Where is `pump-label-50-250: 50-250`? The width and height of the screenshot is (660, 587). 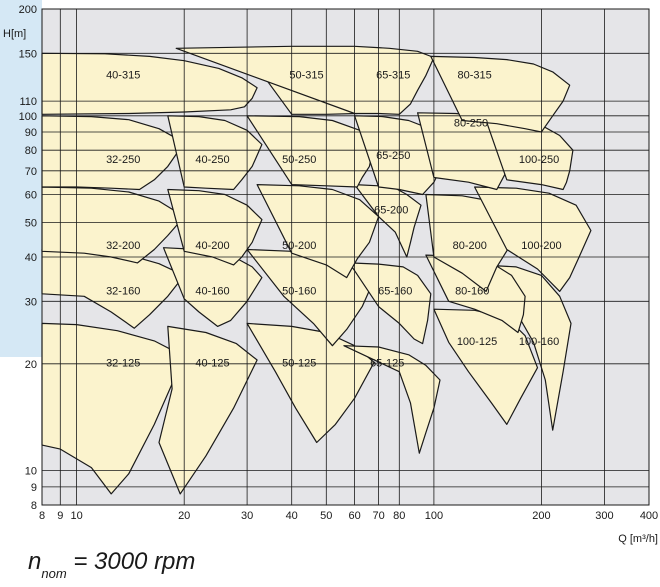 pump-label-50-250: 50-250 is located at coordinates (299, 160).